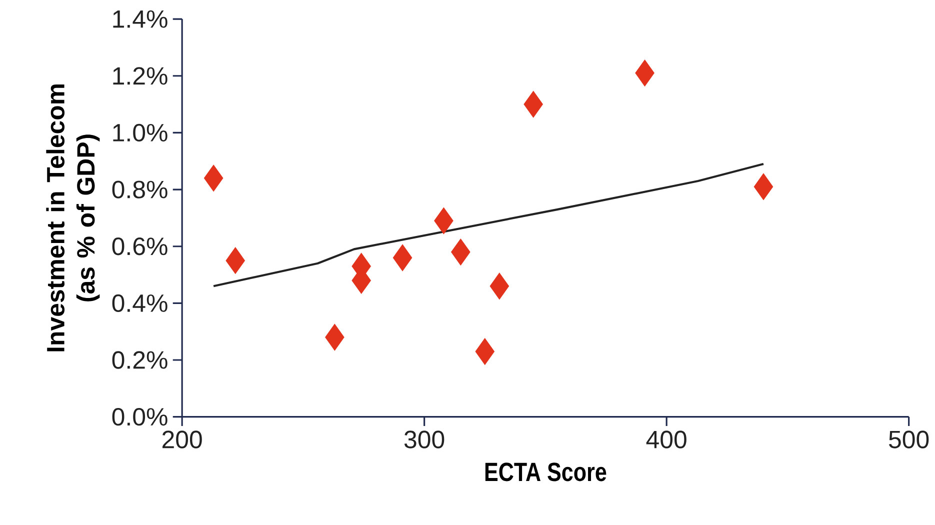 This screenshot has height=525, width=935. What do you see at coordinates (140, 303) in the screenshot?
I see `y-tick-label: 0.4%` at bounding box center [140, 303].